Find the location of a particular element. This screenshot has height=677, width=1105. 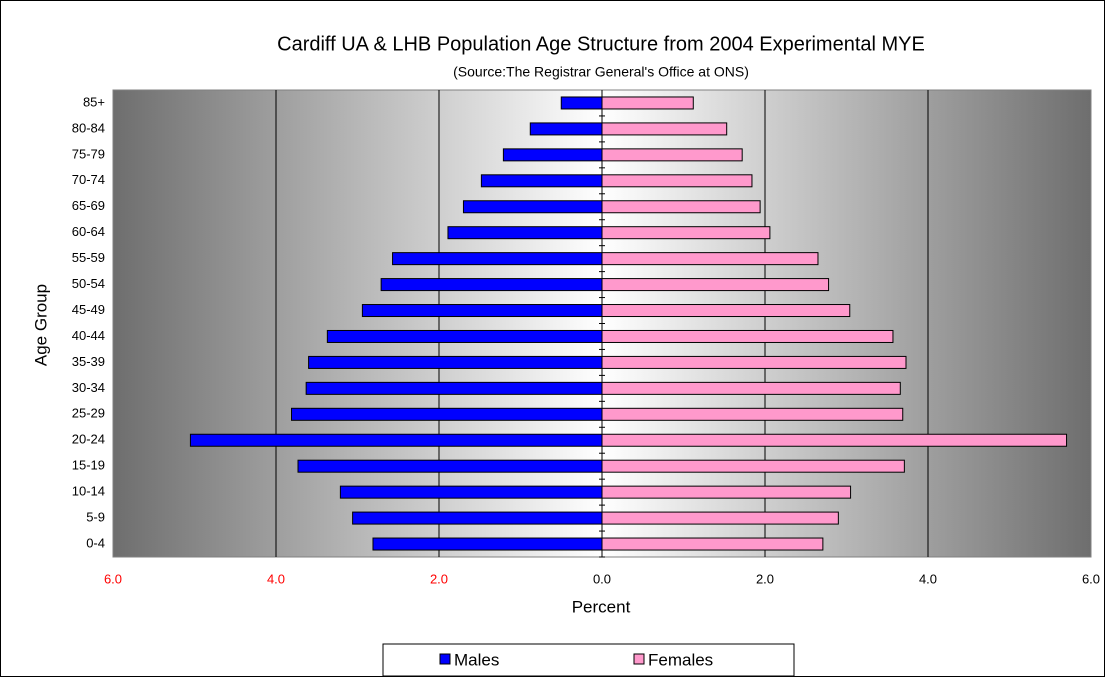

y-tick-label: 15-19 is located at coordinates (88, 465).